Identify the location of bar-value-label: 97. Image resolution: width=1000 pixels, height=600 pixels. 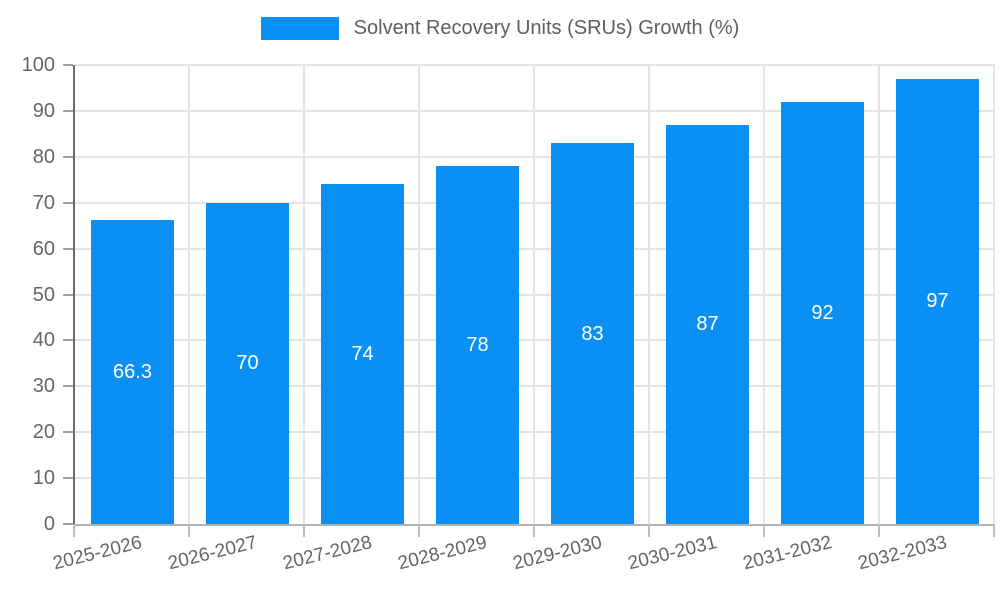
(937, 301).